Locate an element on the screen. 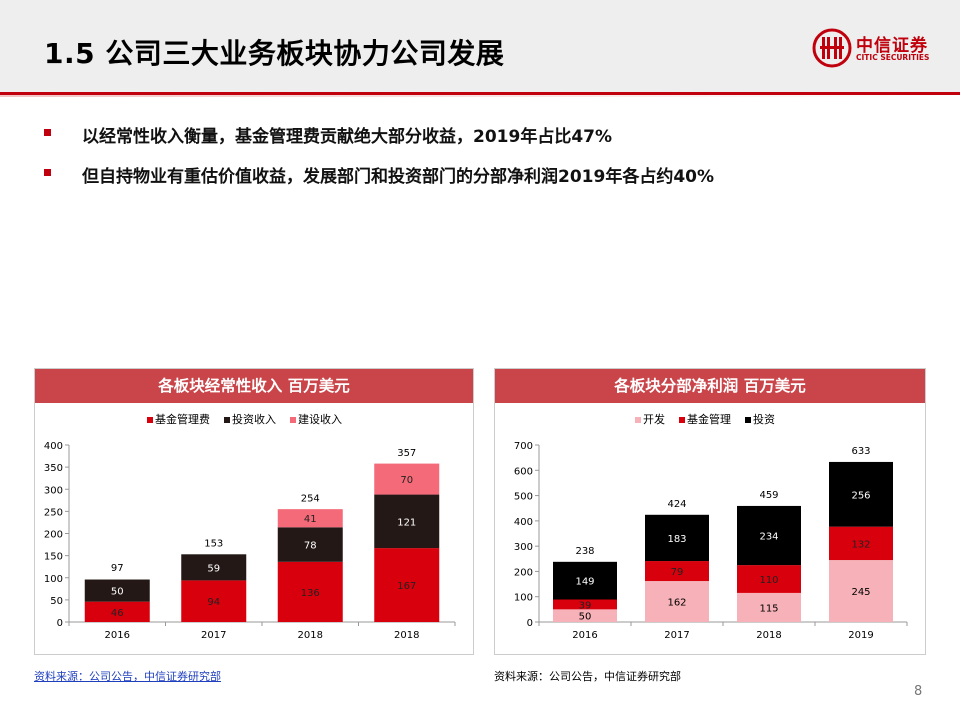 Image resolution: width=960 pixels, height=720 pixels. citic-logo-icon is located at coordinates (832, 48).